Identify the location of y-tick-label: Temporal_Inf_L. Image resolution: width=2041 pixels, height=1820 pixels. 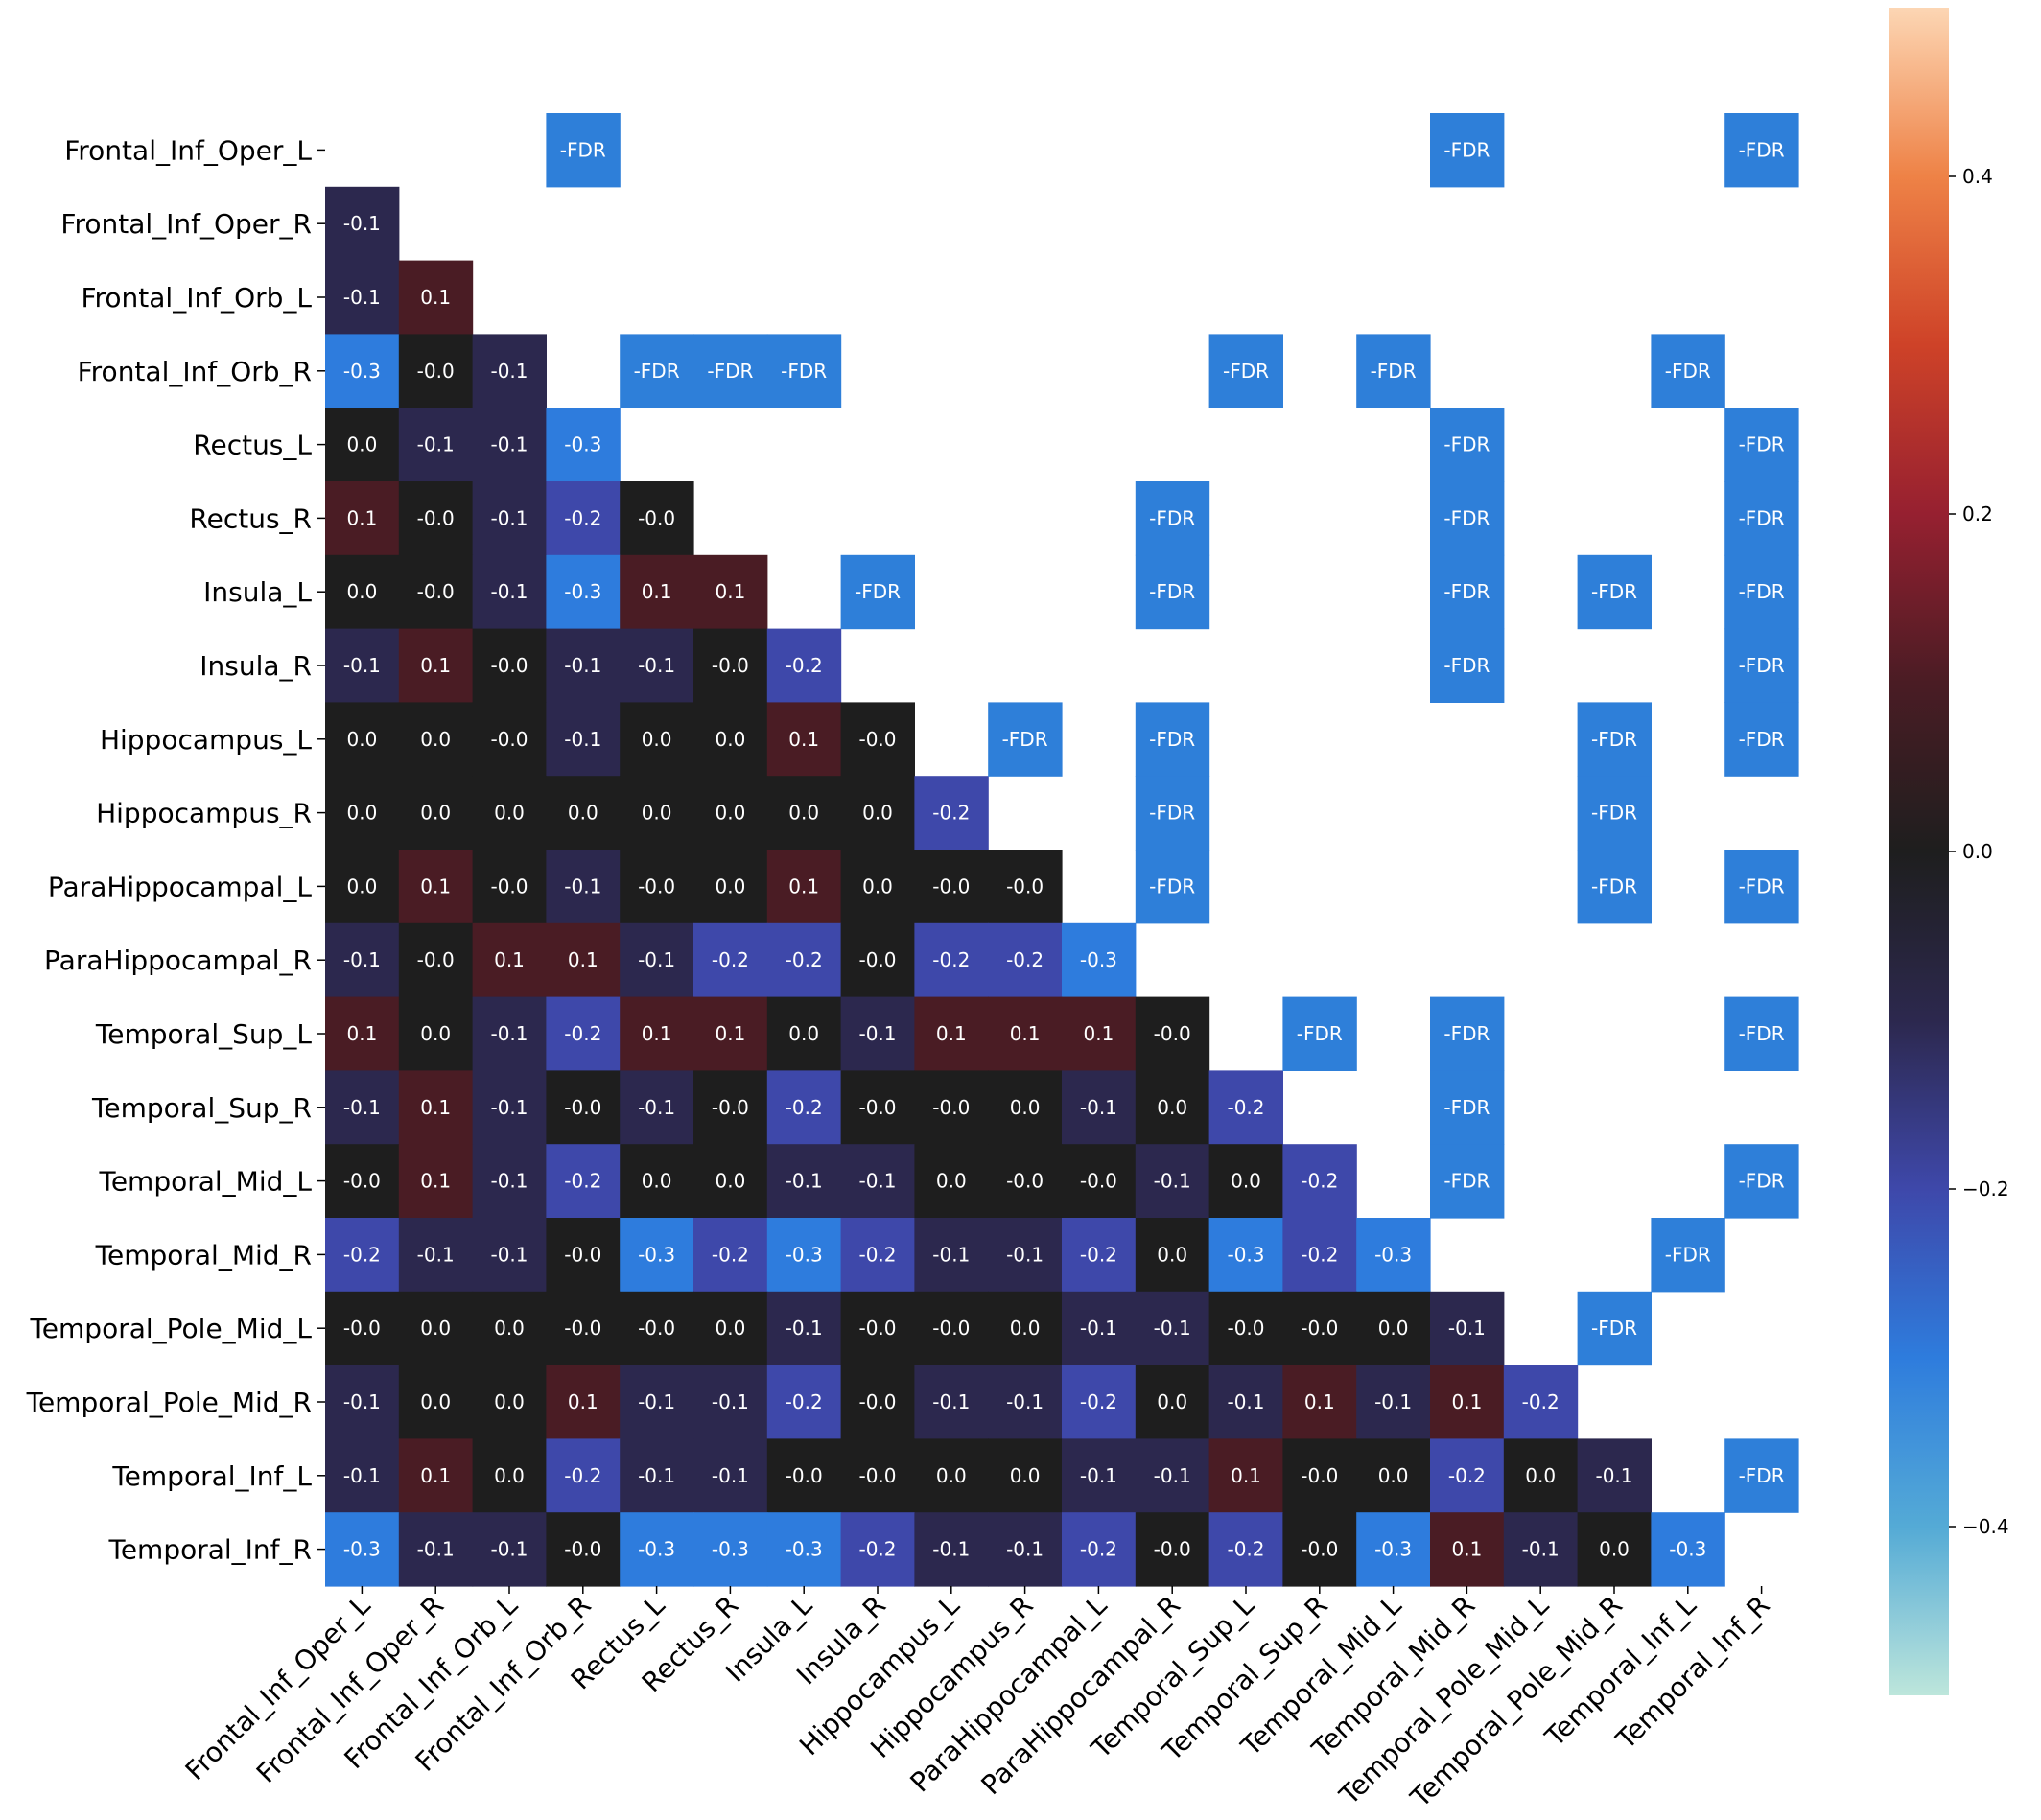
(211, 1476).